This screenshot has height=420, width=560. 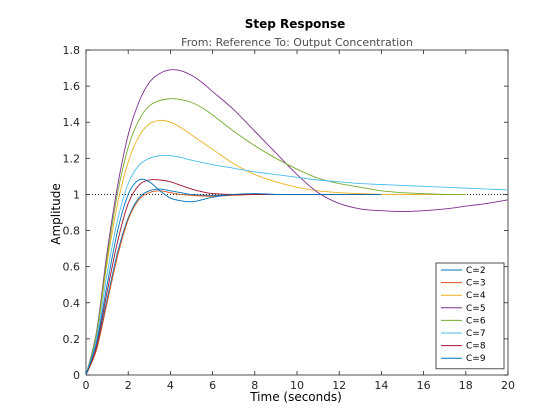 What do you see at coordinates (72, 267) in the screenshot?
I see `y-tick-label: 0.6` at bounding box center [72, 267].